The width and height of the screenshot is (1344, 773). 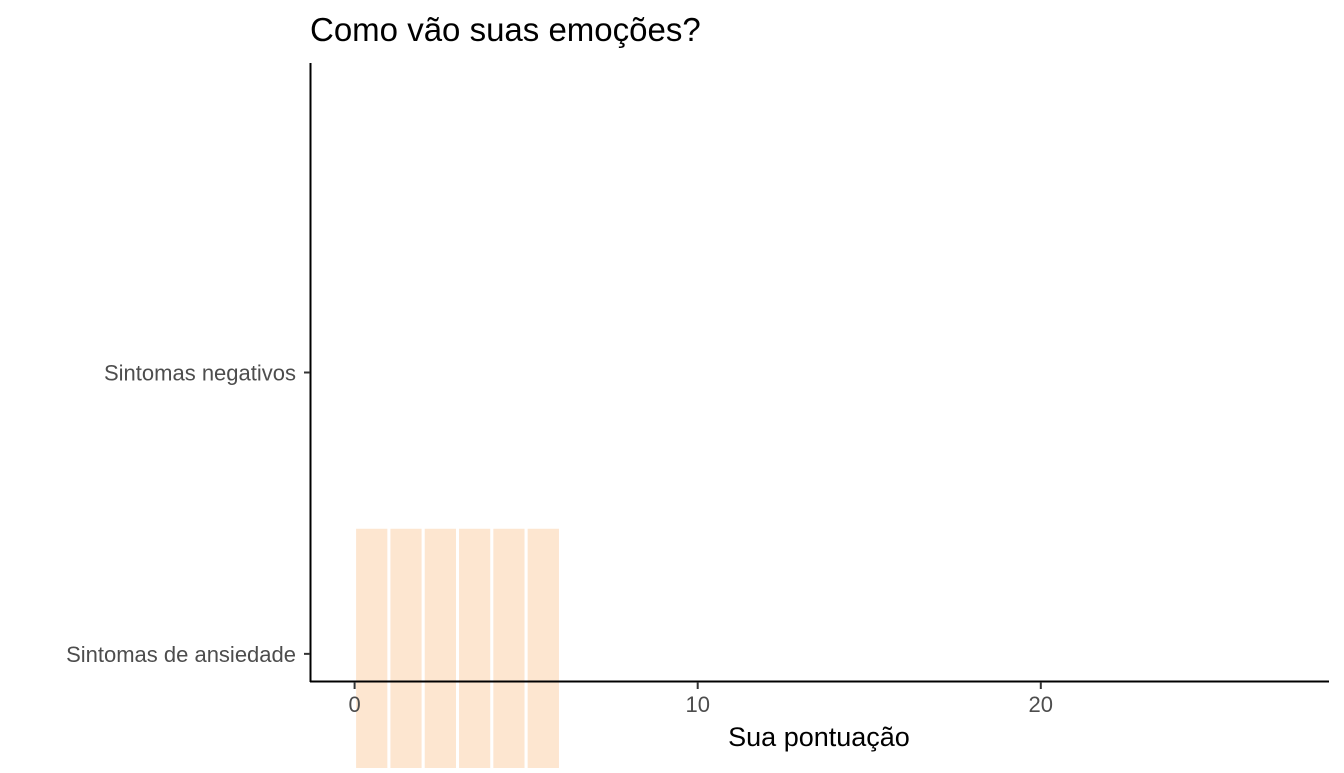 What do you see at coordinates (1041, 704) in the screenshot?
I see `x-tick-label: 20` at bounding box center [1041, 704].